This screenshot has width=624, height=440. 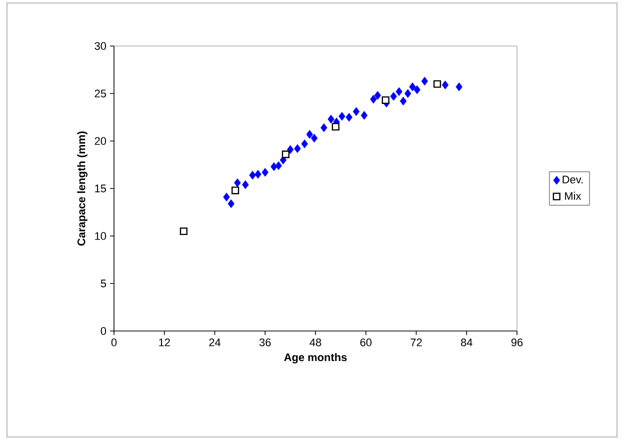 I want to click on x-tick-label: 0, so click(x=114, y=342).